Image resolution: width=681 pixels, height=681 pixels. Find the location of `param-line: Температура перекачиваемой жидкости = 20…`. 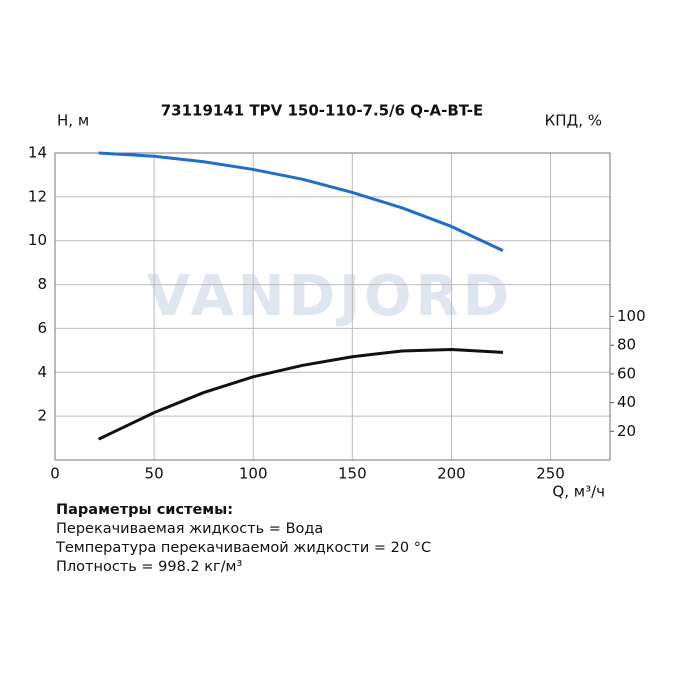

param-line: Температура перекачиваемой жидкости = 20… is located at coordinates (244, 548).